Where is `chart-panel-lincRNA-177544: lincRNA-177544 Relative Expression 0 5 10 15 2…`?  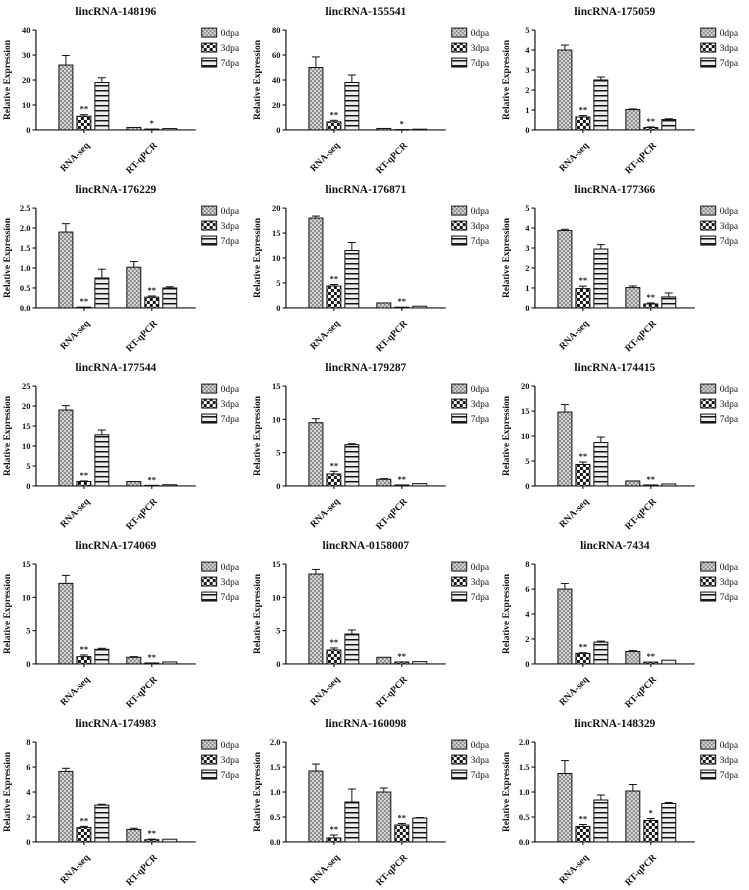
chart-panel-lincRNA-177544: lincRNA-177544 Relative Expression 0 5 10 15 2… is located at coordinates (125, 445).